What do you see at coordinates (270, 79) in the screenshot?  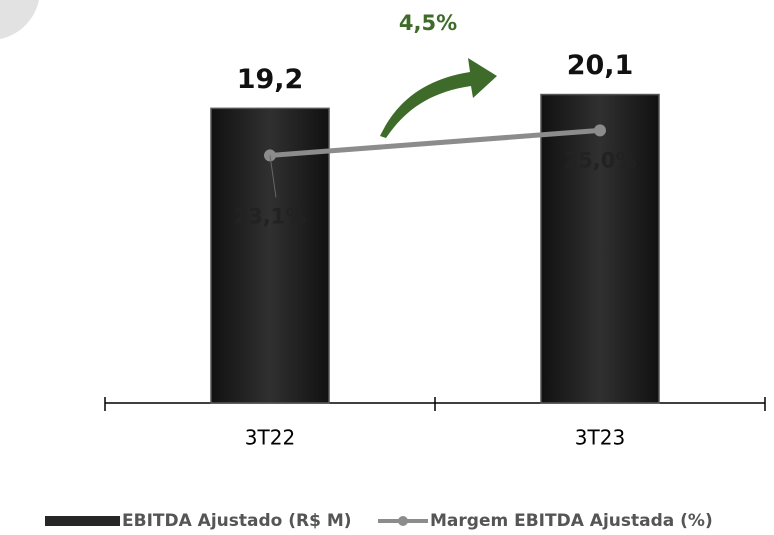 I see `bar-value-label: 19,2` at bounding box center [270, 79].